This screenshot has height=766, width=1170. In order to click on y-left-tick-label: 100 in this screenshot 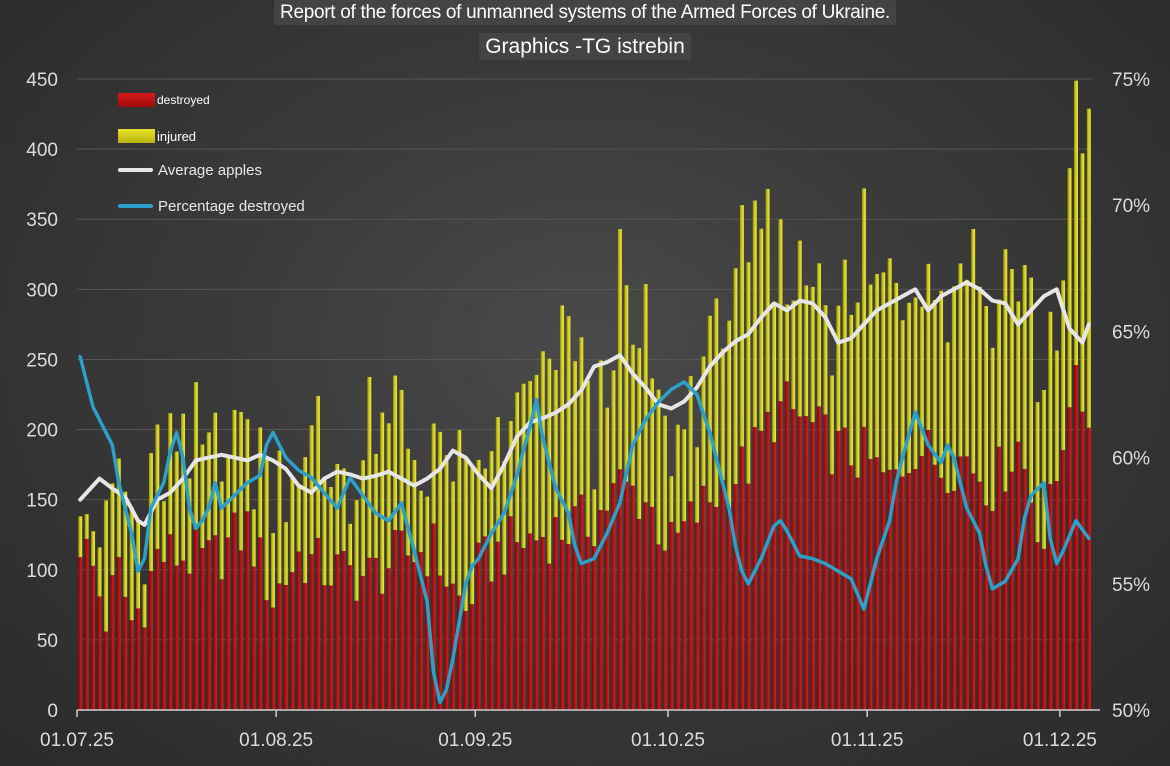, I will do `click(42, 571)`.